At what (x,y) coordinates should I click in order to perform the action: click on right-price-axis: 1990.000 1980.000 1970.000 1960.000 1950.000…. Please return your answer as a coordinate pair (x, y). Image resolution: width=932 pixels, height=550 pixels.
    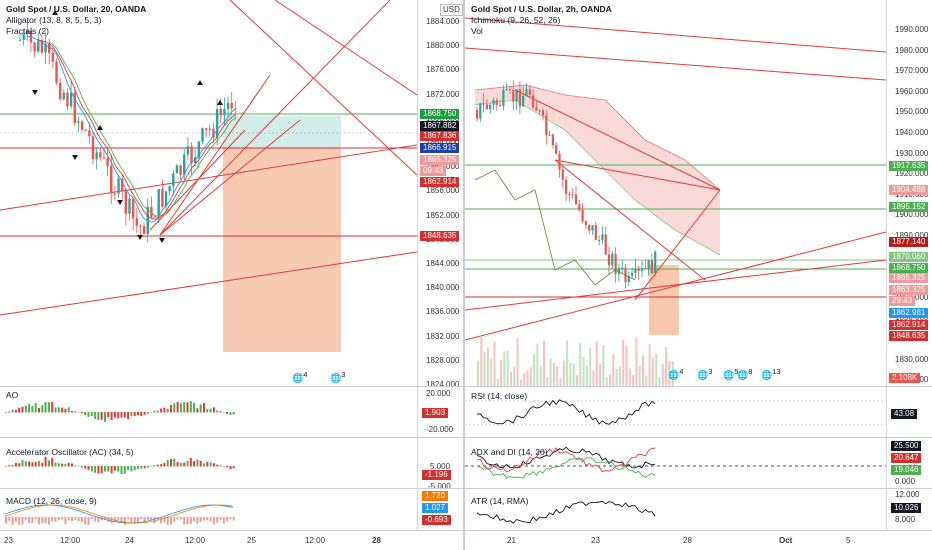
    Looking at the image, I should click on (909, 193).